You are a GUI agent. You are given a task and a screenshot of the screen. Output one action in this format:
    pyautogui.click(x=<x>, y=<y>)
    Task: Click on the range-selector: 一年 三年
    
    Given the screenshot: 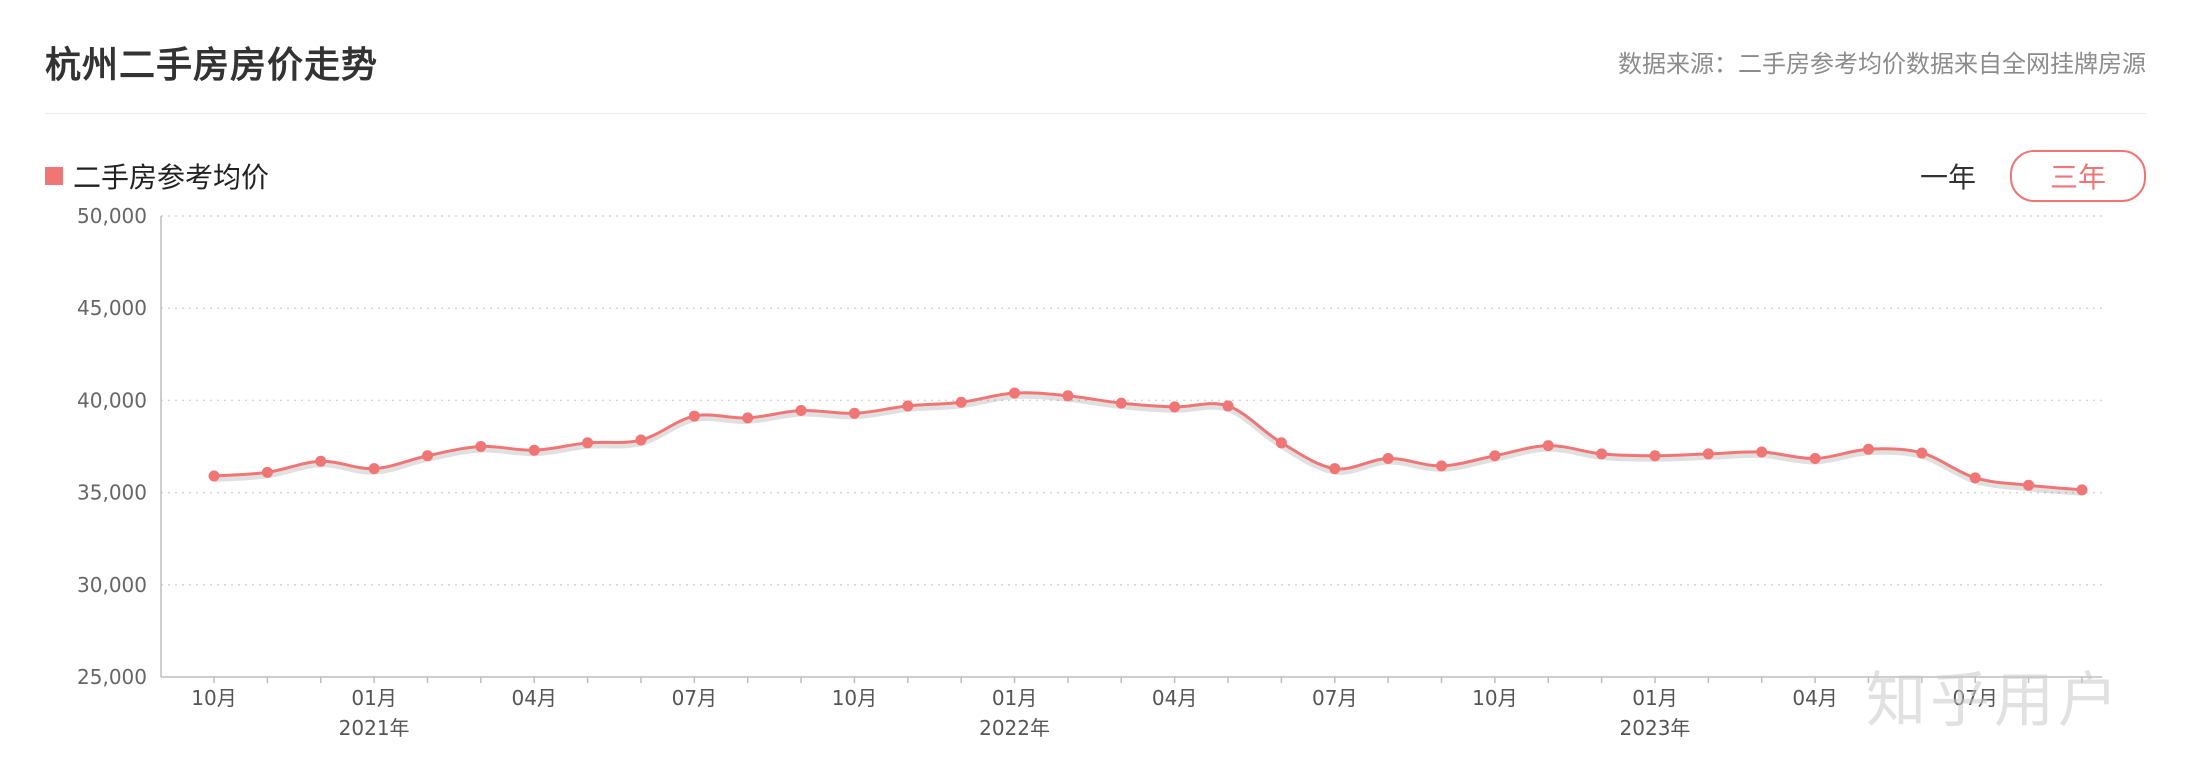 What is the action you would take?
    pyautogui.click(x=2016, y=176)
    